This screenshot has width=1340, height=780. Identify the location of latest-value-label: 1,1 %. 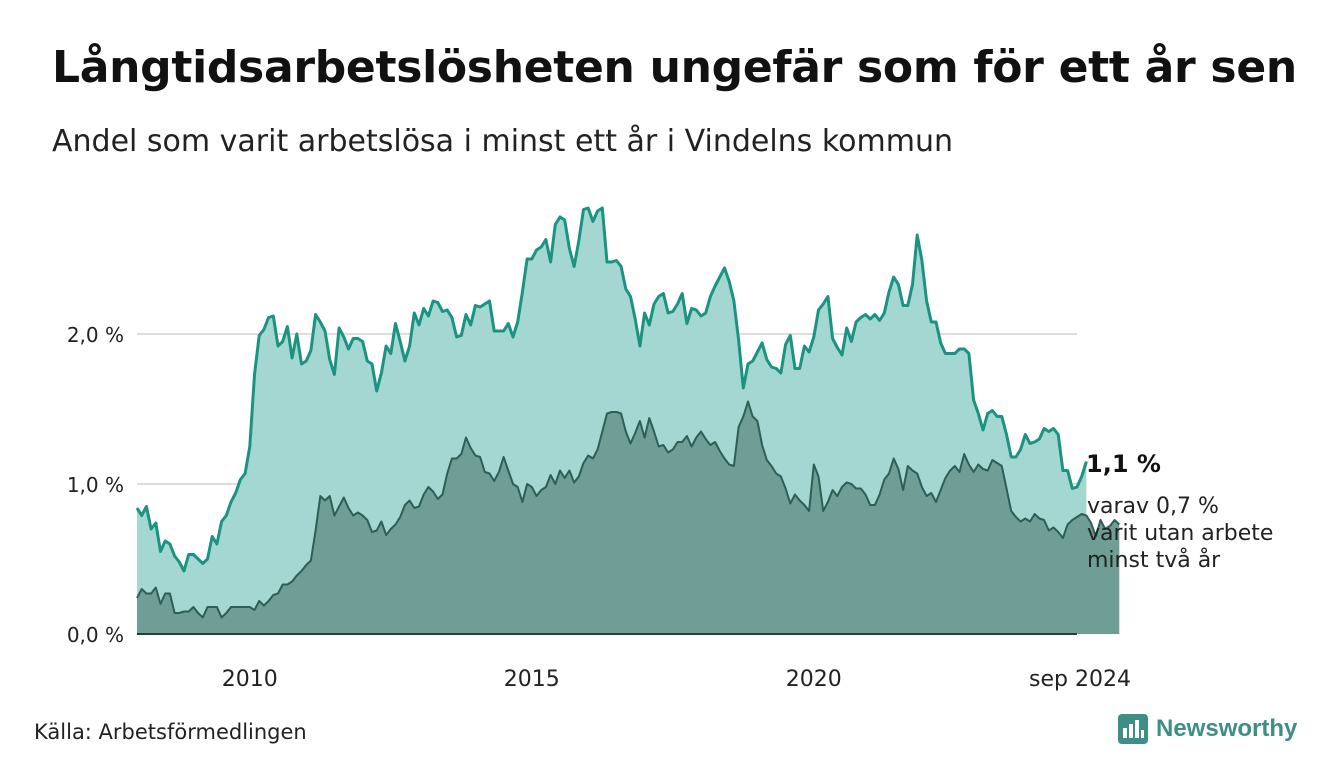
(1123, 464).